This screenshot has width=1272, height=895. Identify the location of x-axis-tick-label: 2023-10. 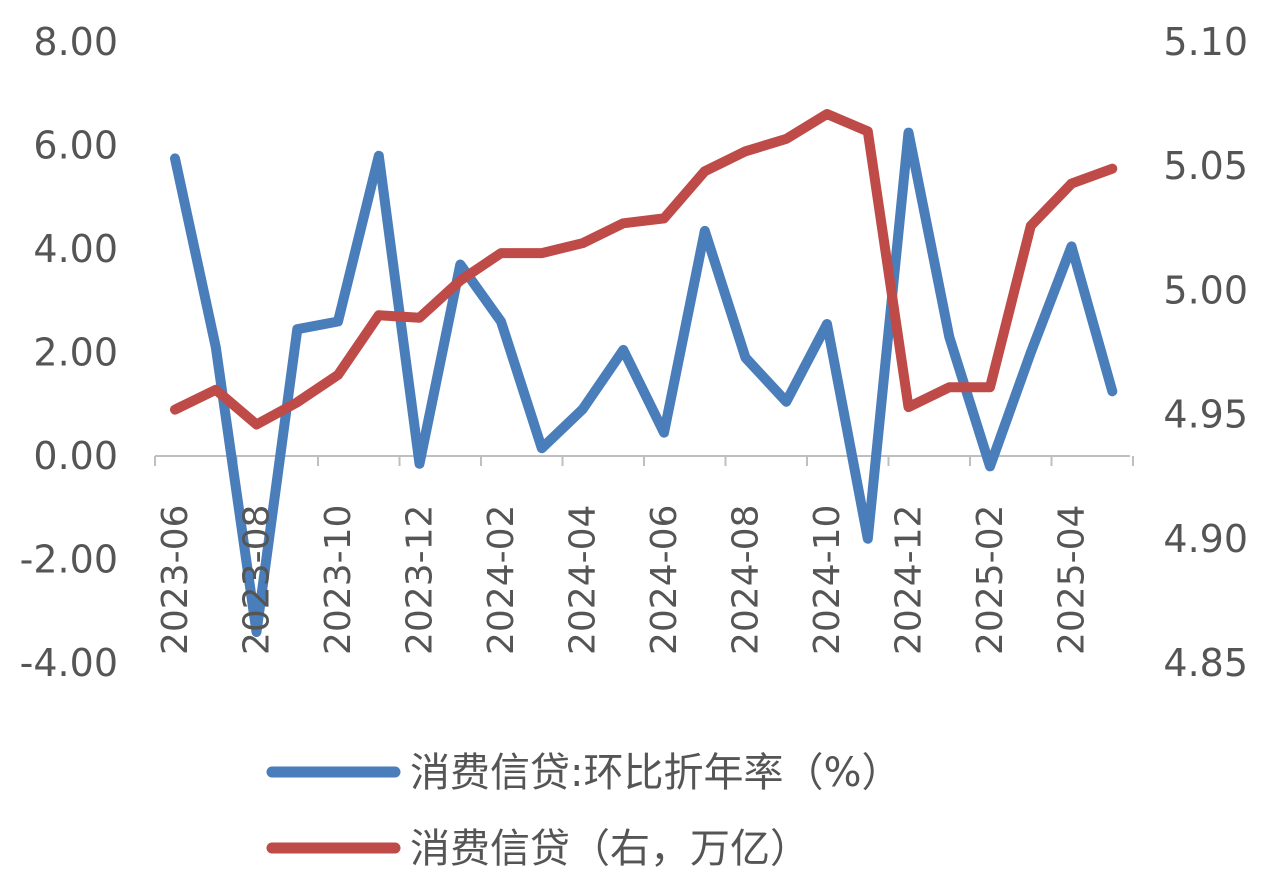
(338, 580).